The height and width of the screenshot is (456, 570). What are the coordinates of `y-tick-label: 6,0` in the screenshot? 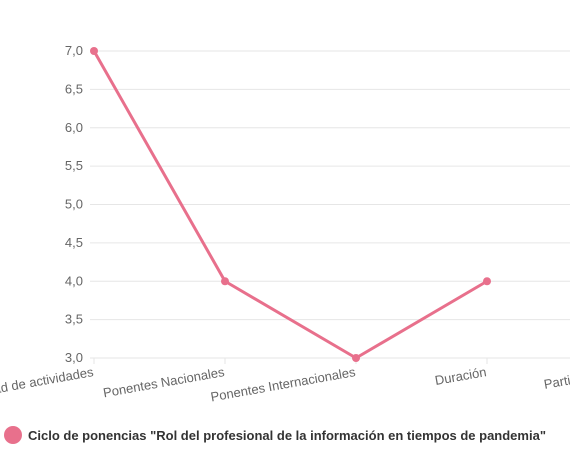 It's located at (74, 127).